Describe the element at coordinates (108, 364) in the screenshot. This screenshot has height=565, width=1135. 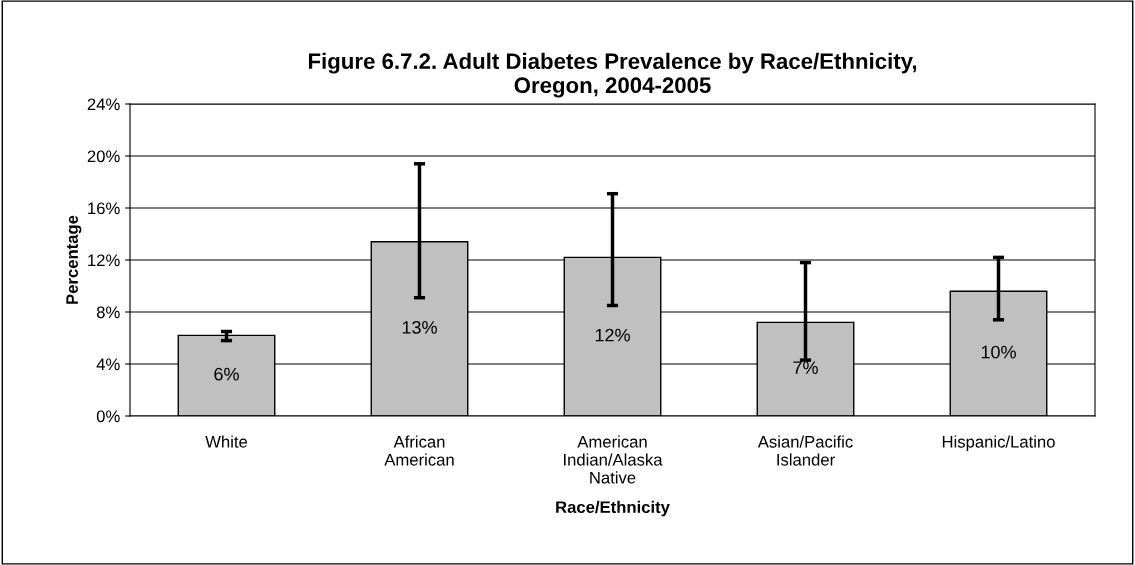
I see `y-tick-label: 4%` at that location.